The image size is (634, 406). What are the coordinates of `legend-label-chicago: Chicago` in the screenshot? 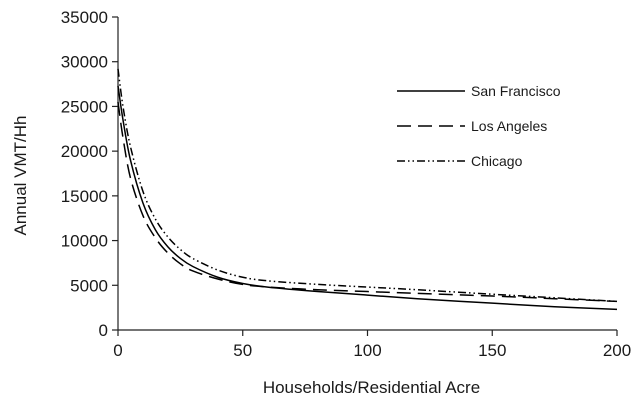 It's located at (497, 161).